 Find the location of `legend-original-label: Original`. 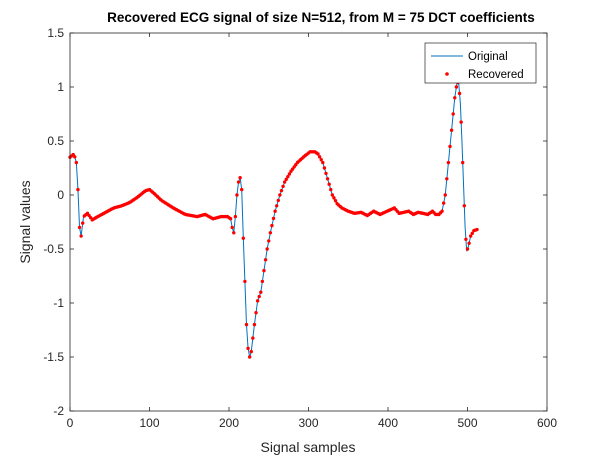

legend-original-label: Original is located at coordinates (488, 57).